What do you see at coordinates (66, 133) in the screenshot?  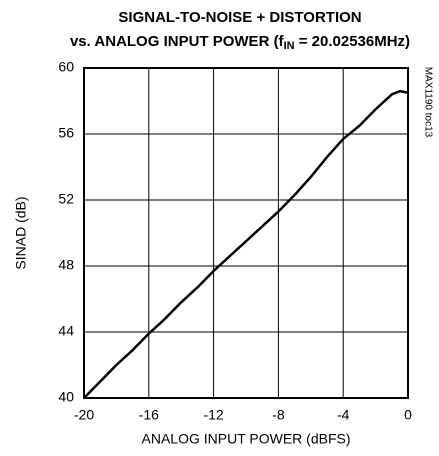 I see `y-tick-label: 56` at bounding box center [66, 133].